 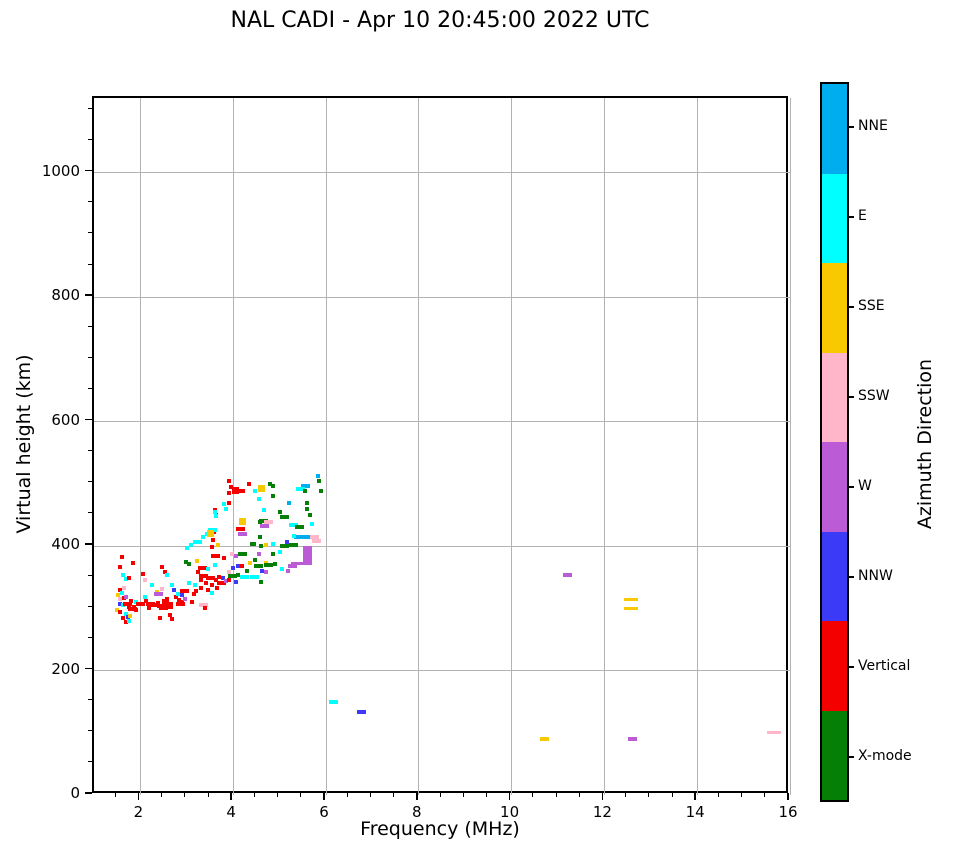 I want to click on colorbar-tick-label: Vertical, so click(x=884, y=666).